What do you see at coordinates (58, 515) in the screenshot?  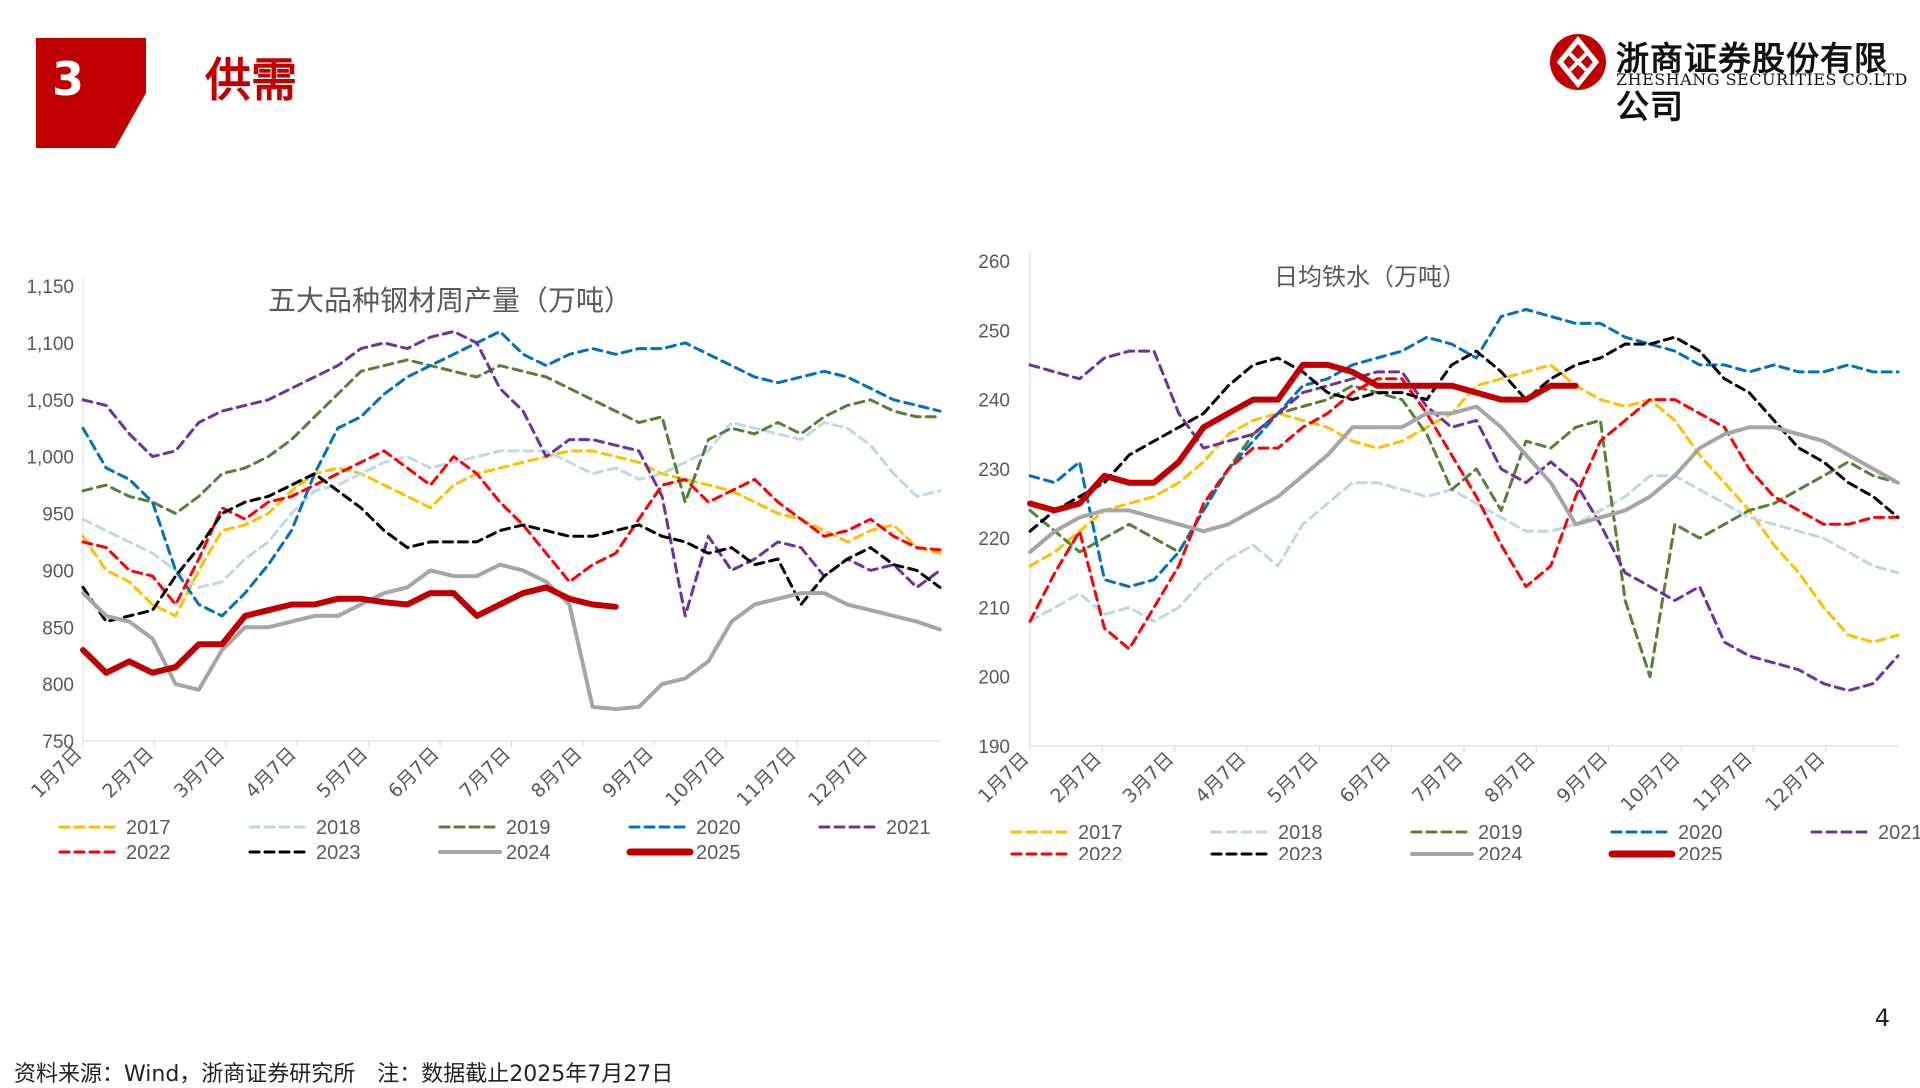 I see `y-tick-label: 950` at bounding box center [58, 515].